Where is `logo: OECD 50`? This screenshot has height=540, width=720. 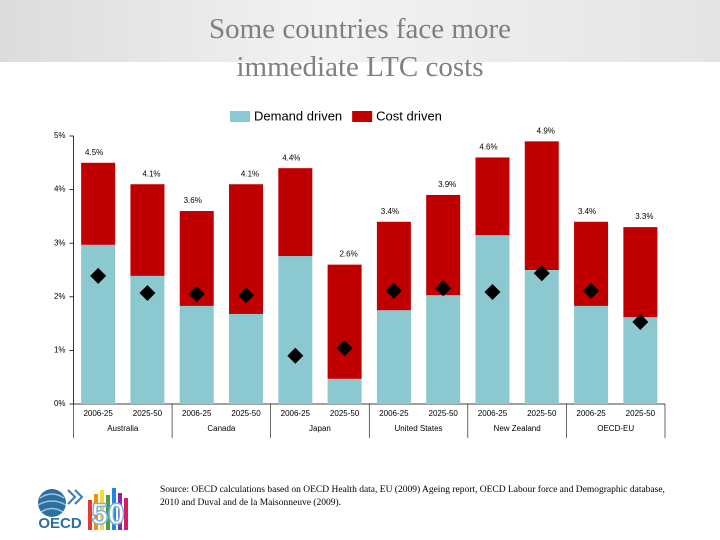 logo: OECD 50 is located at coordinates (82, 510).